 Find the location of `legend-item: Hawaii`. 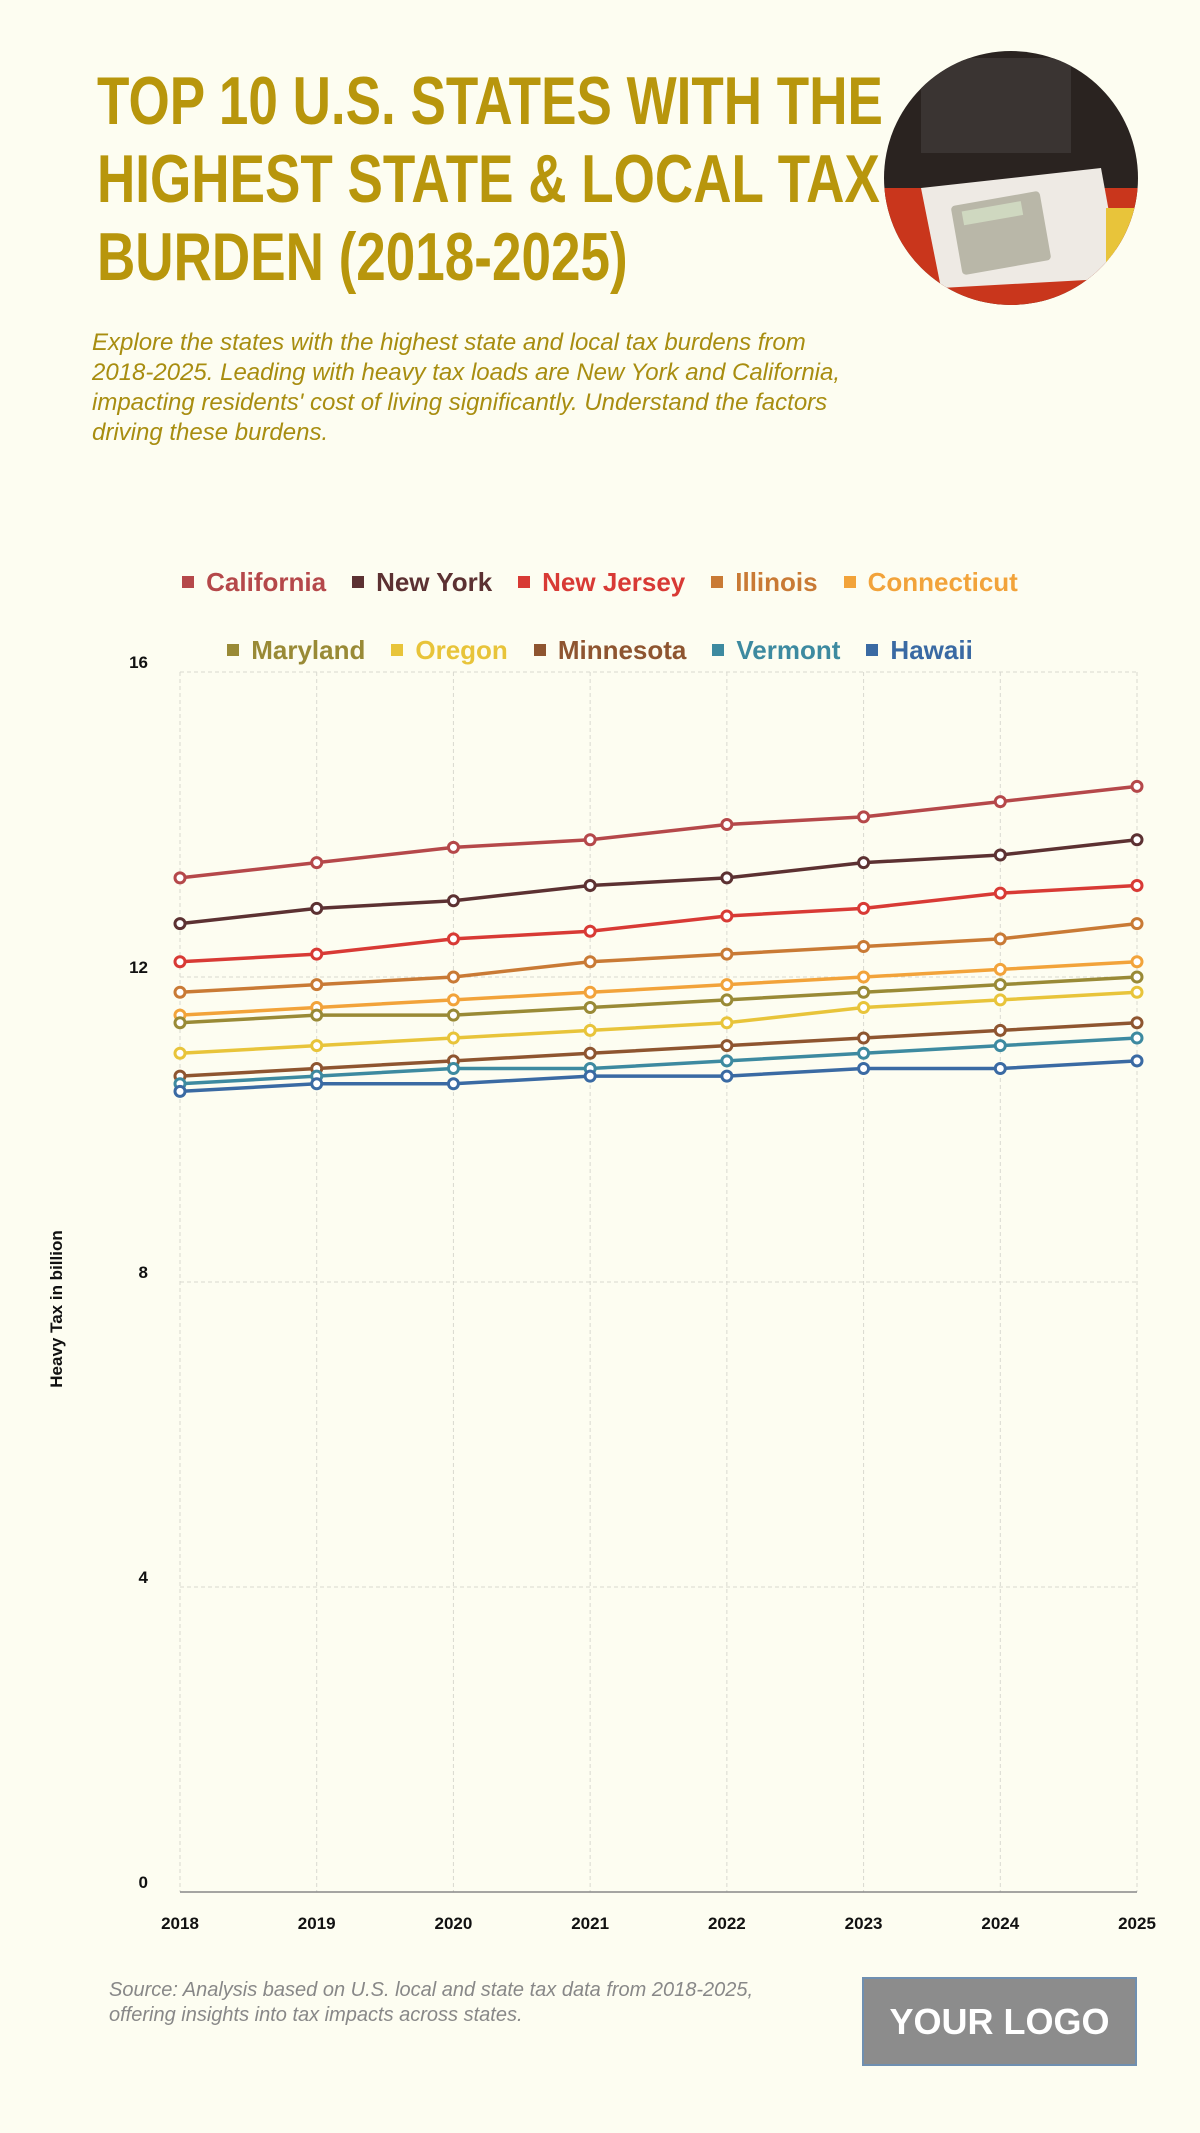

legend-item: Hawaii is located at coordinates (919, 650).